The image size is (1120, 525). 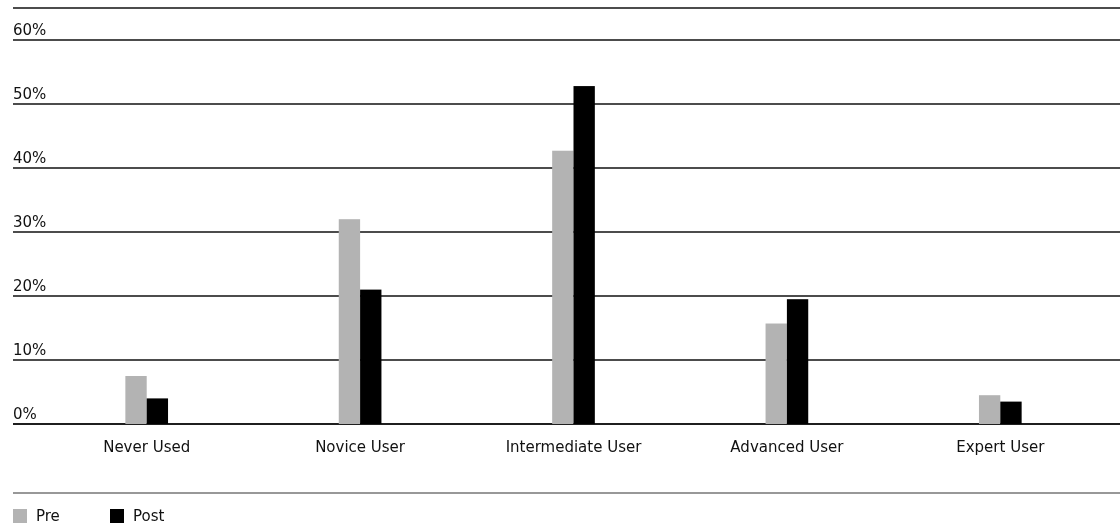 I want to click on y-tick-label: 30%, so click(x=30, y=222).